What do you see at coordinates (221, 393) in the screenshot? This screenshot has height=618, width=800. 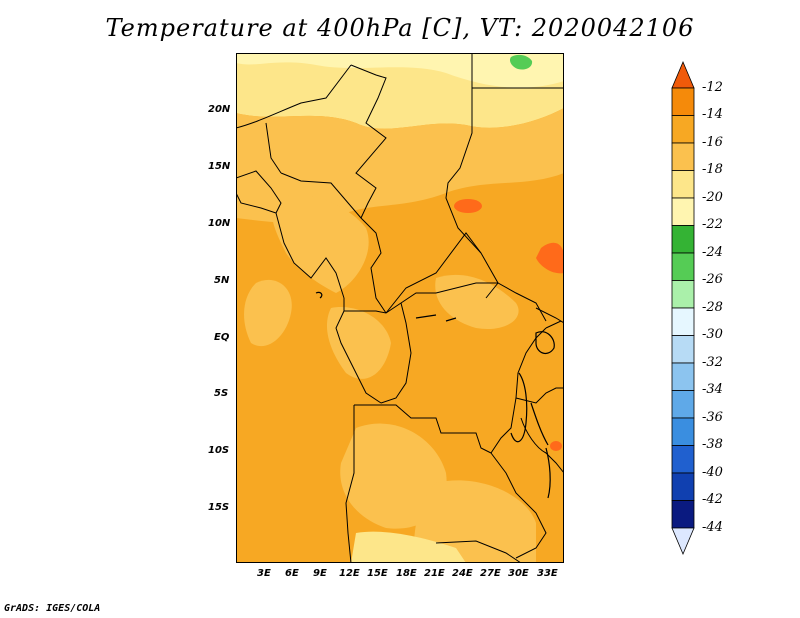 I see `lat-label: 5S` at bounding box center [221, 393].